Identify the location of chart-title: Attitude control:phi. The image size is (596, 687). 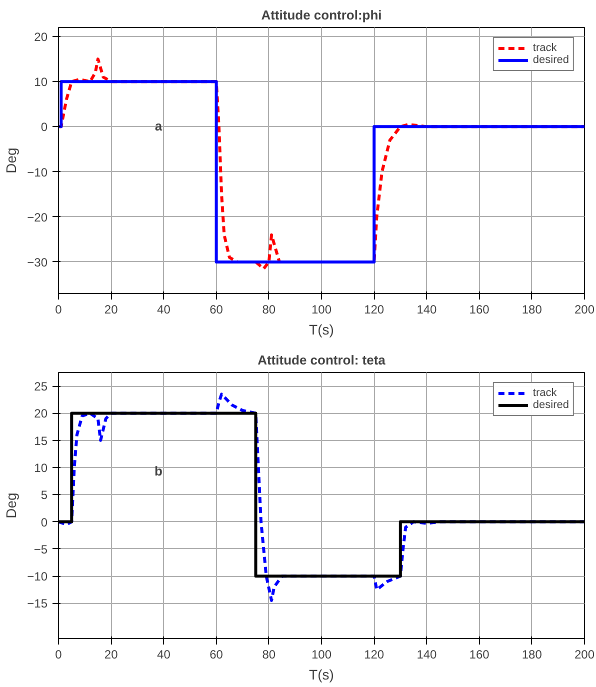
(321, 15).